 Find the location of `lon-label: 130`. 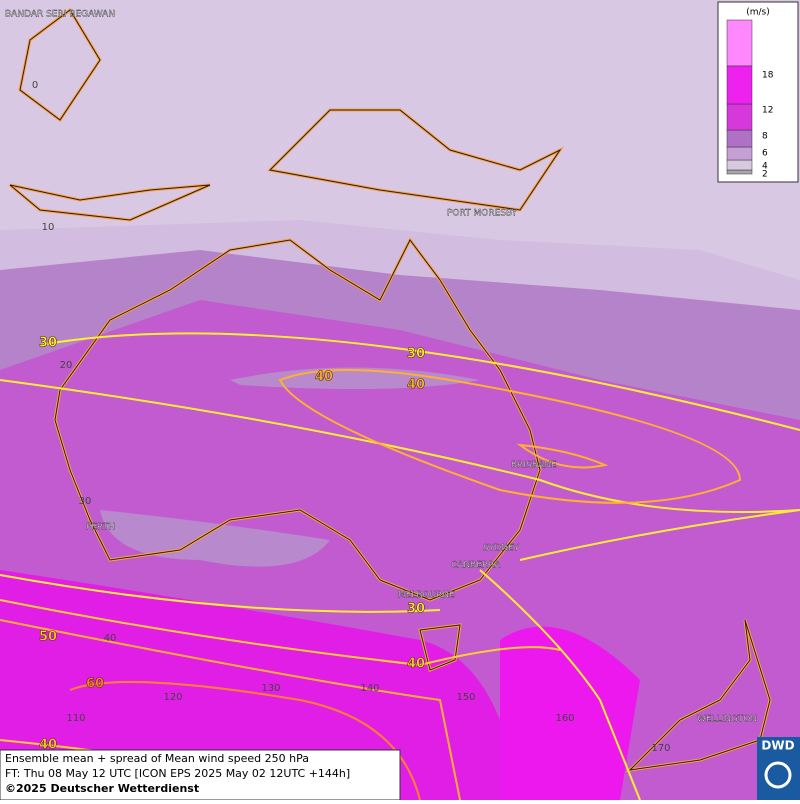

lon-label: 130 is located at coordinates (270, 688).